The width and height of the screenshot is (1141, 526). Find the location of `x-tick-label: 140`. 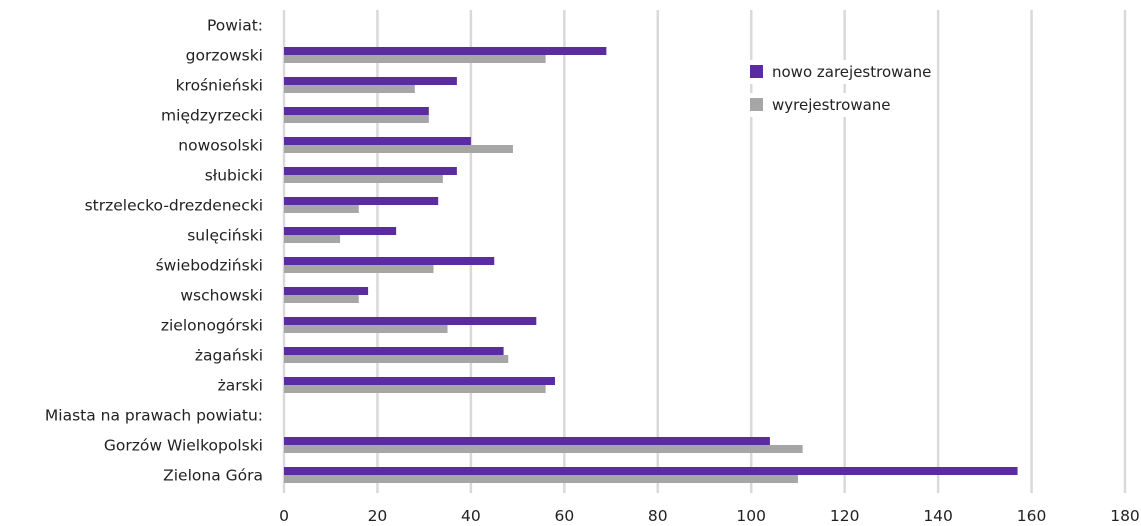

x-tick-label: 140 is located at coordinates (938, 516).